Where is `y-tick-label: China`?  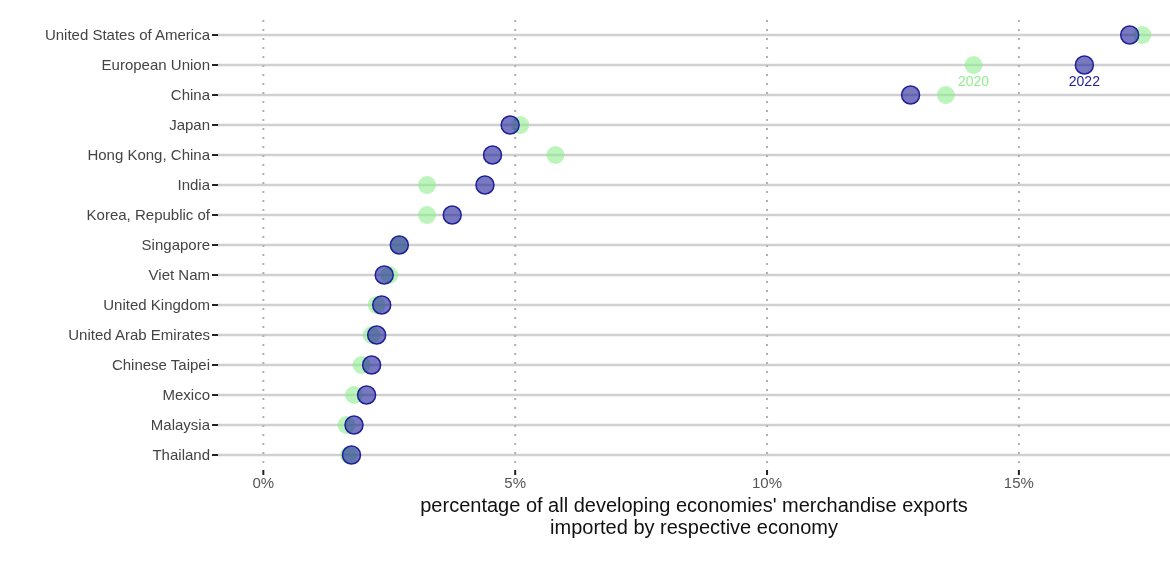 y-tick-label: China is located at coordinates (190, 95).